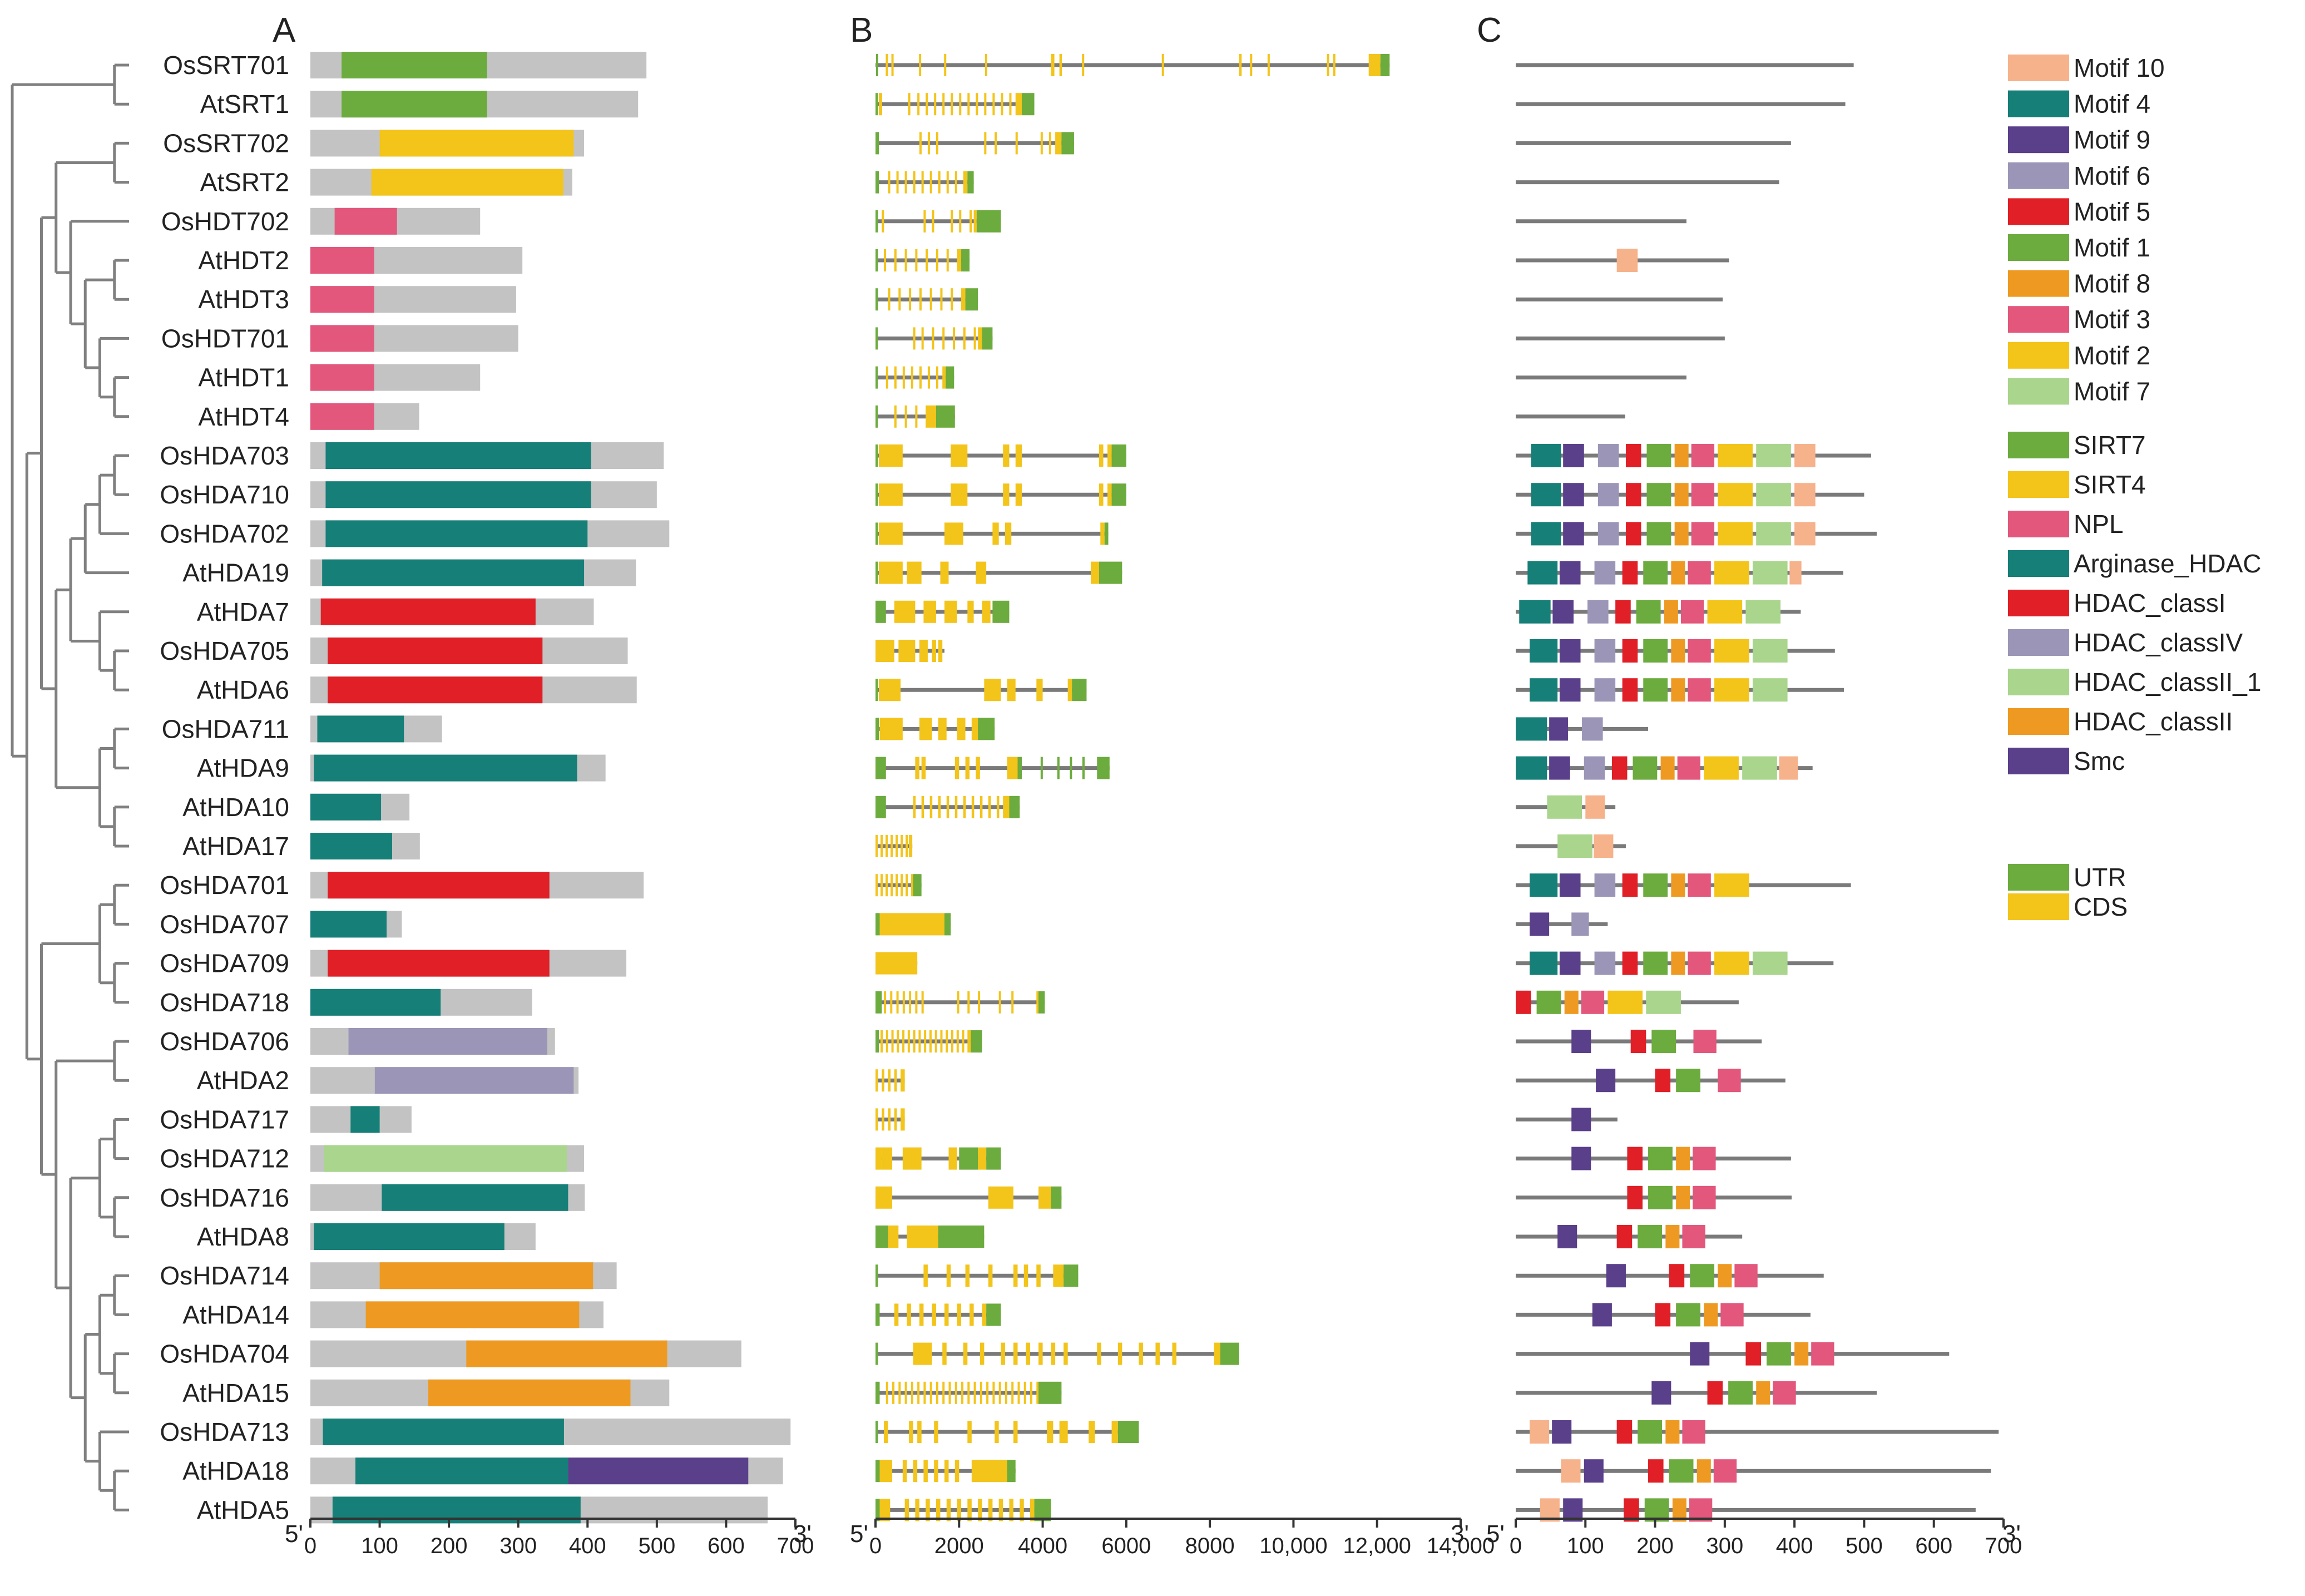  Describe the element at coordinates (342, 260) in the screenshot. I see `domain-NPL` at that location.